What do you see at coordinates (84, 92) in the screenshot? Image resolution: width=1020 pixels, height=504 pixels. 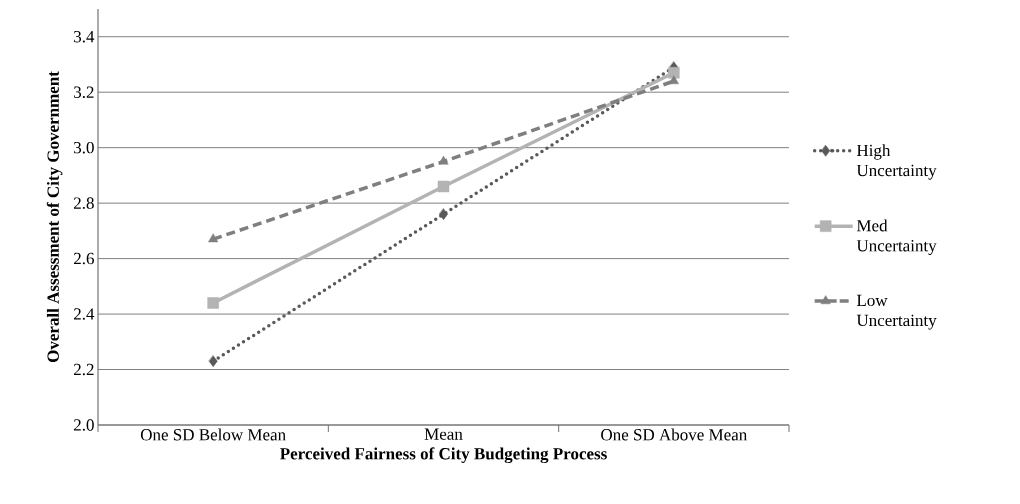 I see `y-tick-label: 3.2` at bounding box center [84, 92].